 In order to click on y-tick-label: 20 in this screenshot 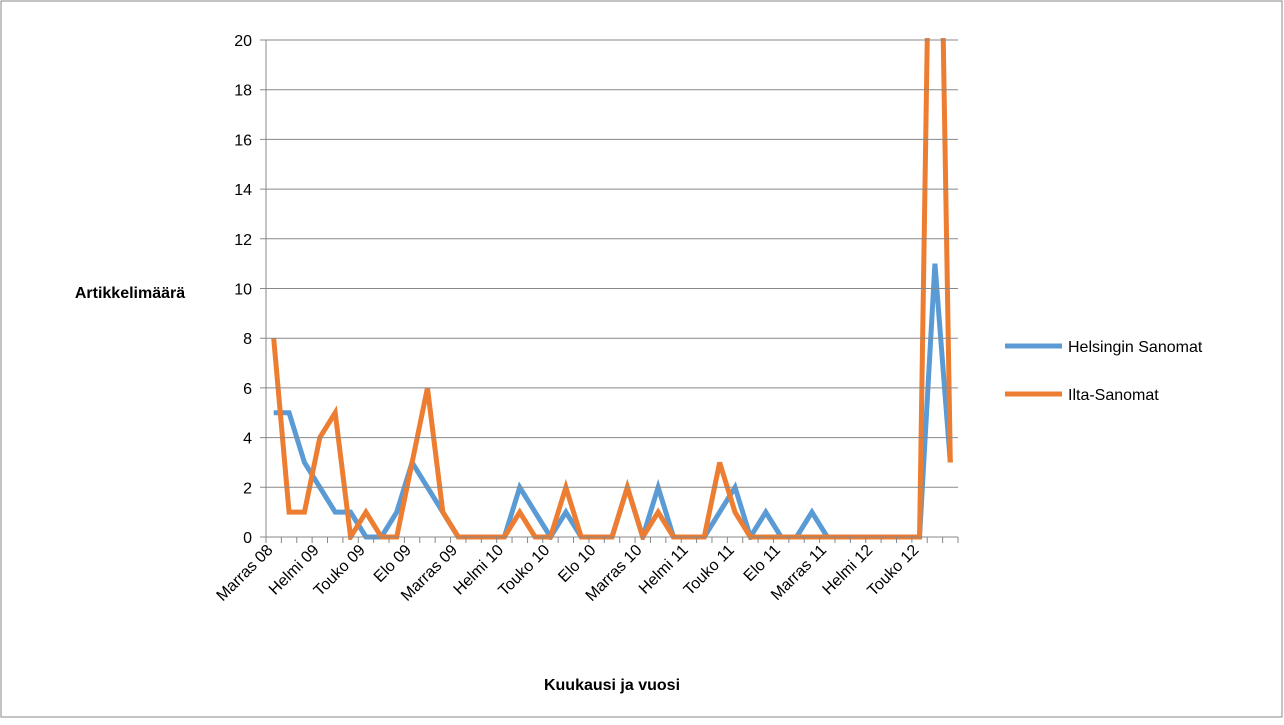, I will do `click(243, 41)`.